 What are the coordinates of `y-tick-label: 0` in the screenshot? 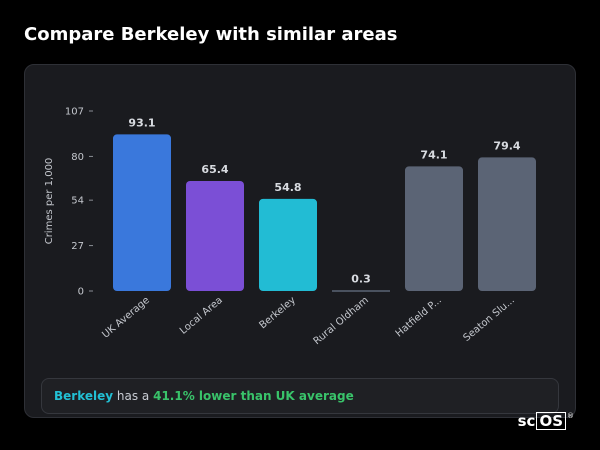 It's located at (81, 292).